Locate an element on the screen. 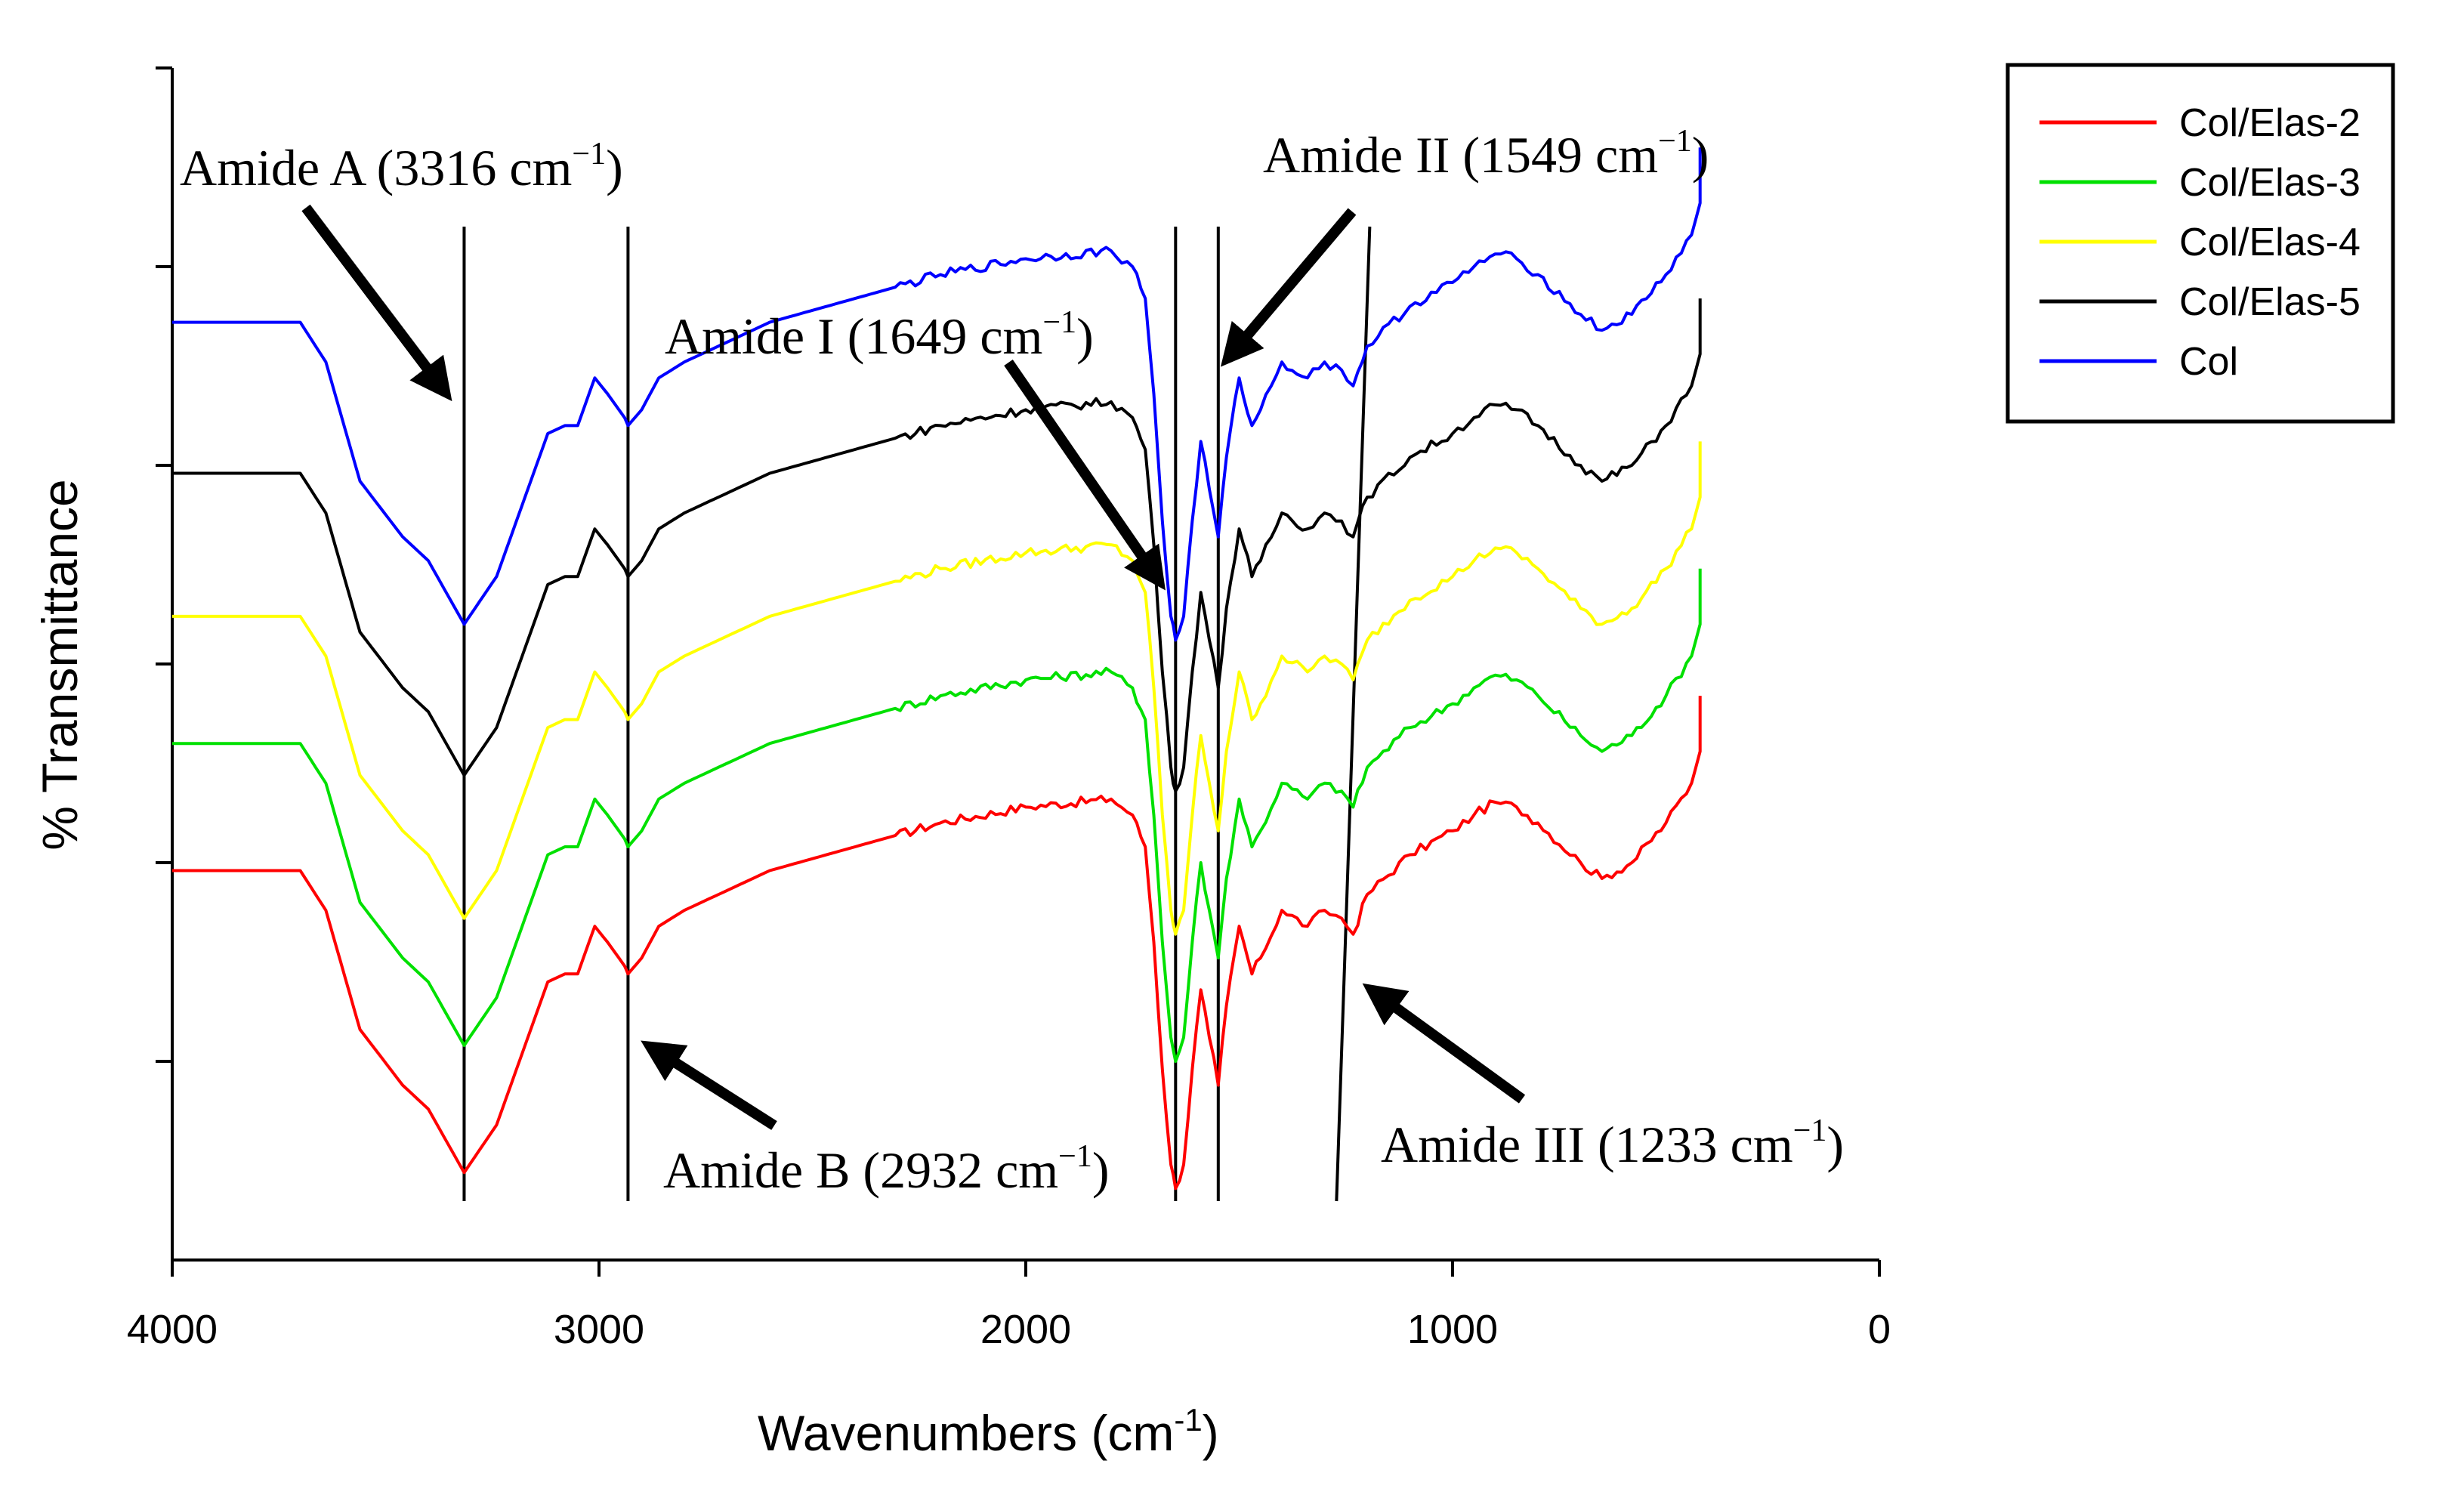 The height and width of the screenshot is (1504, 2464). amide-a-label: Amide A (3316 cm−1) is located at coordinates (401, 166).